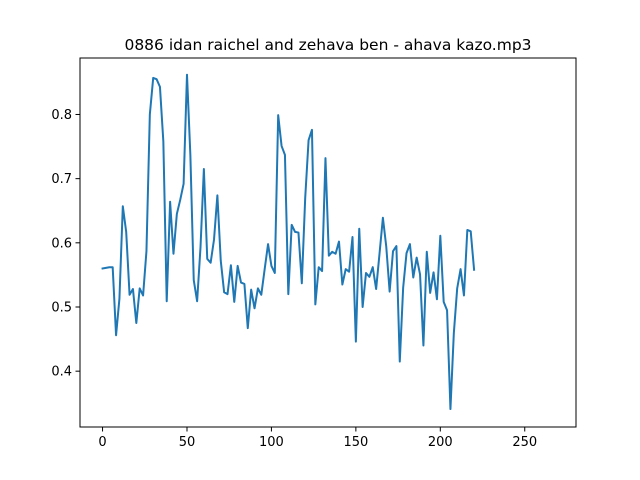 The height and width of the screenshot is (480, 640). I want to click on y-tick-label: 0.5, so click(61, 307).